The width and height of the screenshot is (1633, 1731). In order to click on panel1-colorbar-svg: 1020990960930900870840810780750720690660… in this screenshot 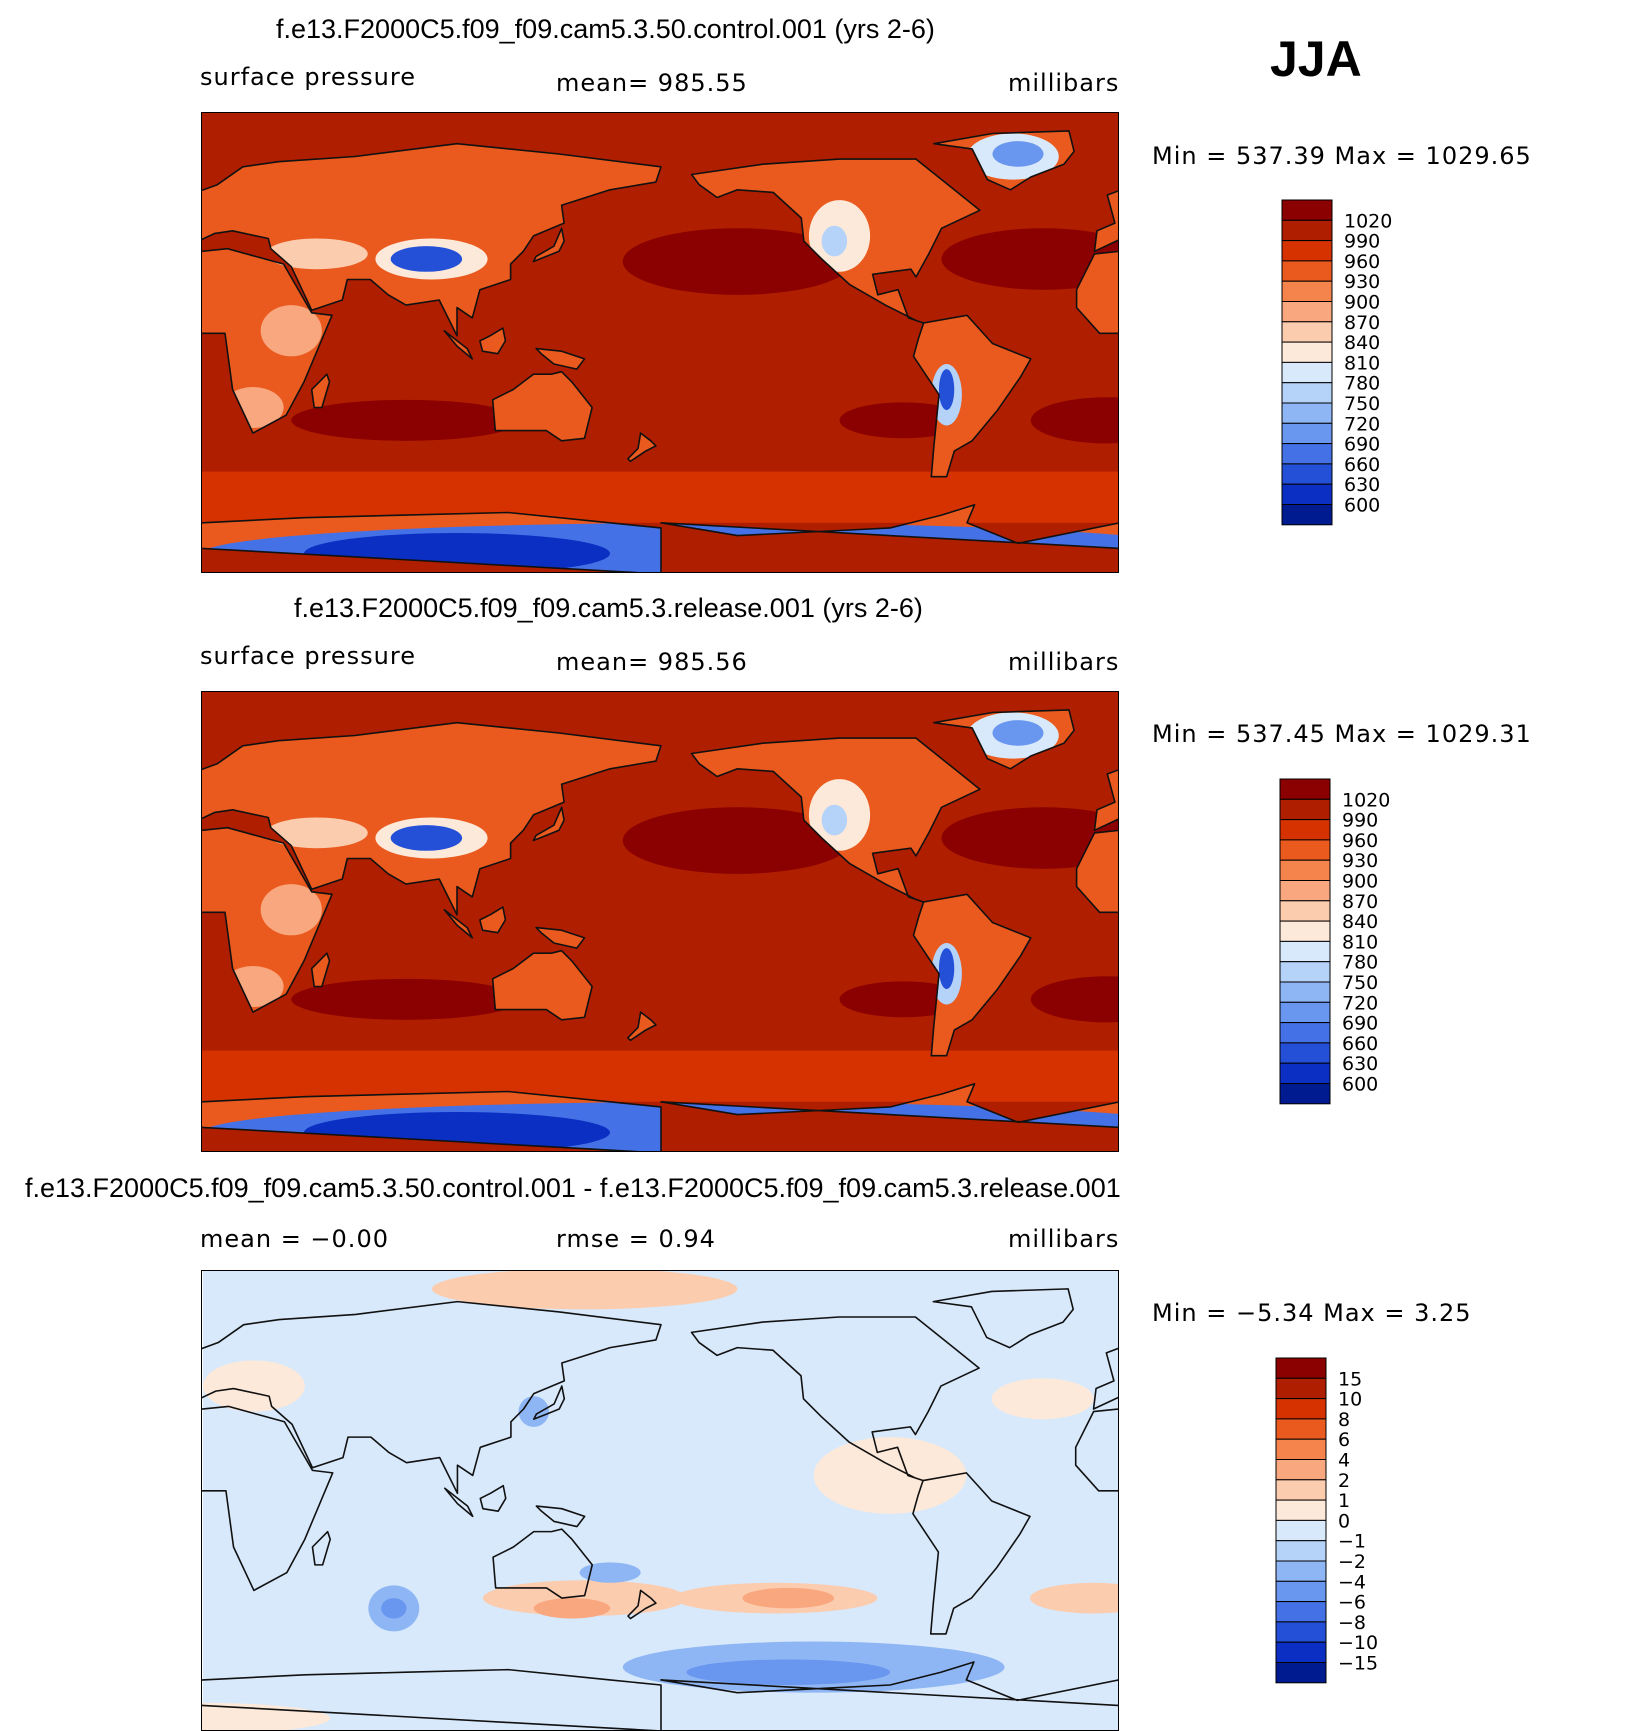, I will do `click(1336, 362)`.